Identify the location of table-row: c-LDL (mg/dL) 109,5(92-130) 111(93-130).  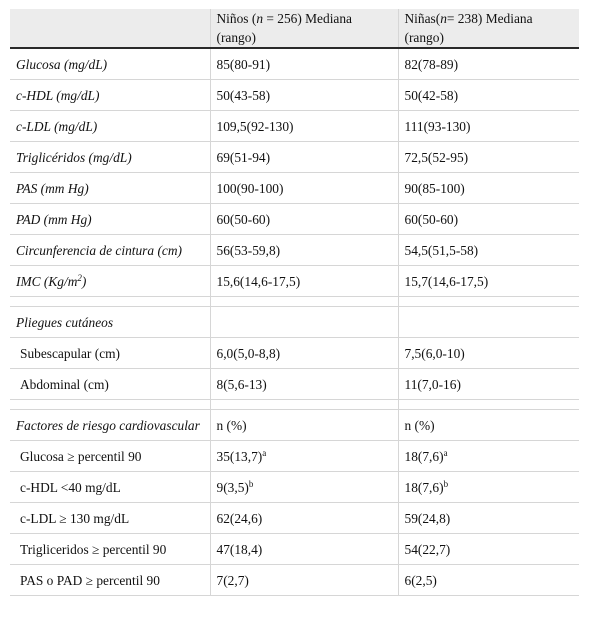
(294, 126).